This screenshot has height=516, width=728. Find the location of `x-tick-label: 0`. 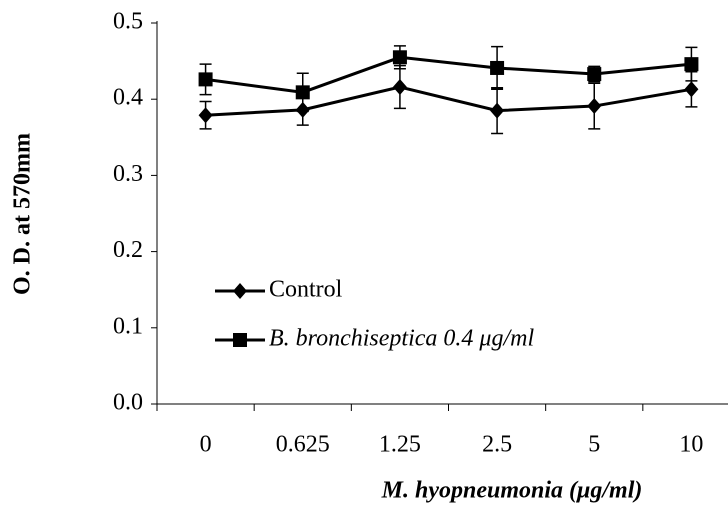

x-tick-label: 0 is located at coordinates (206, 445).